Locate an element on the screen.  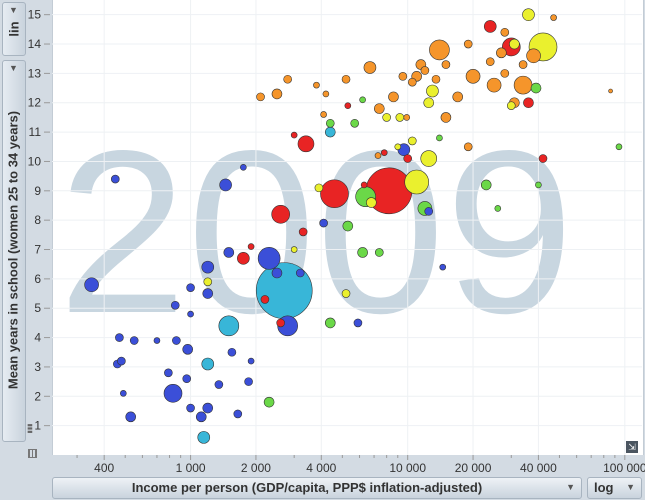
expand-icon: ⇲ is located at coordinates (632, 447).